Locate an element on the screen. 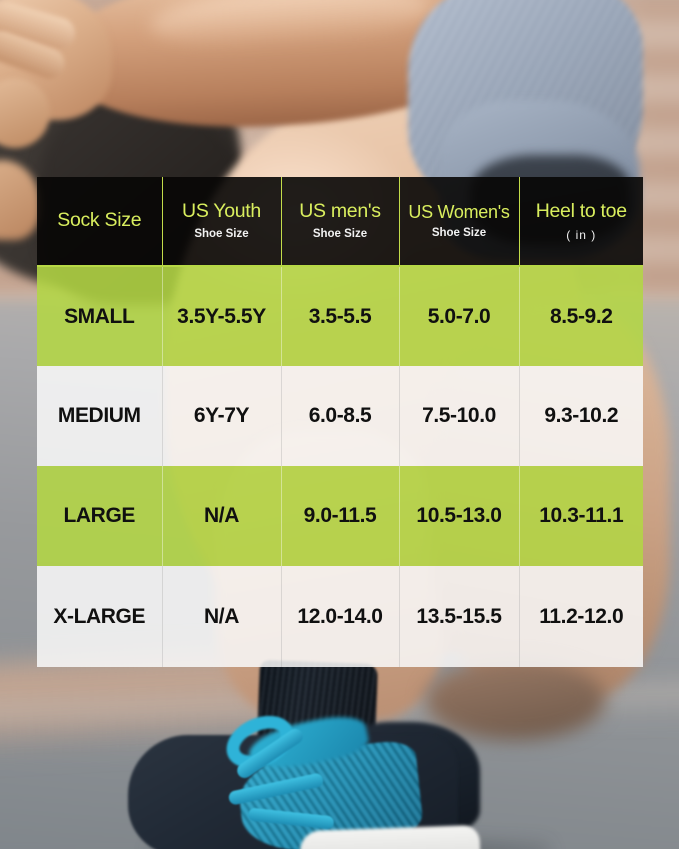 This screenshot has height=849, width=679. cell-sock-size: SMALL is located at coordinates (100, 316).